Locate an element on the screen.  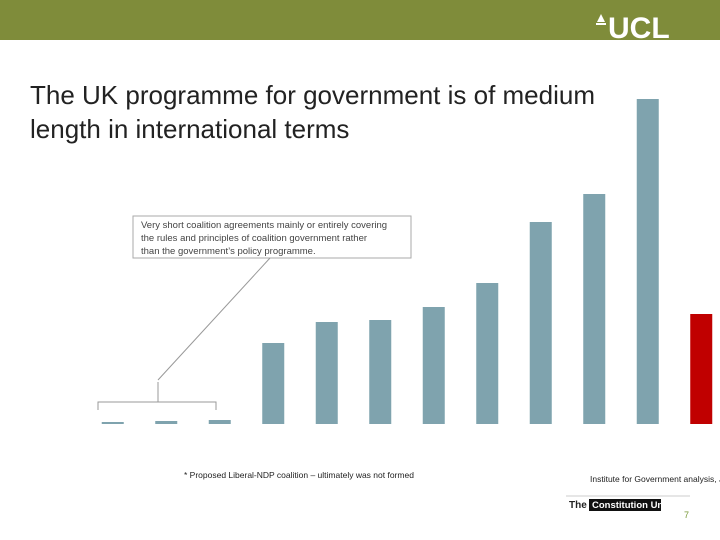
footer-box is located at coordinates (625, 505).